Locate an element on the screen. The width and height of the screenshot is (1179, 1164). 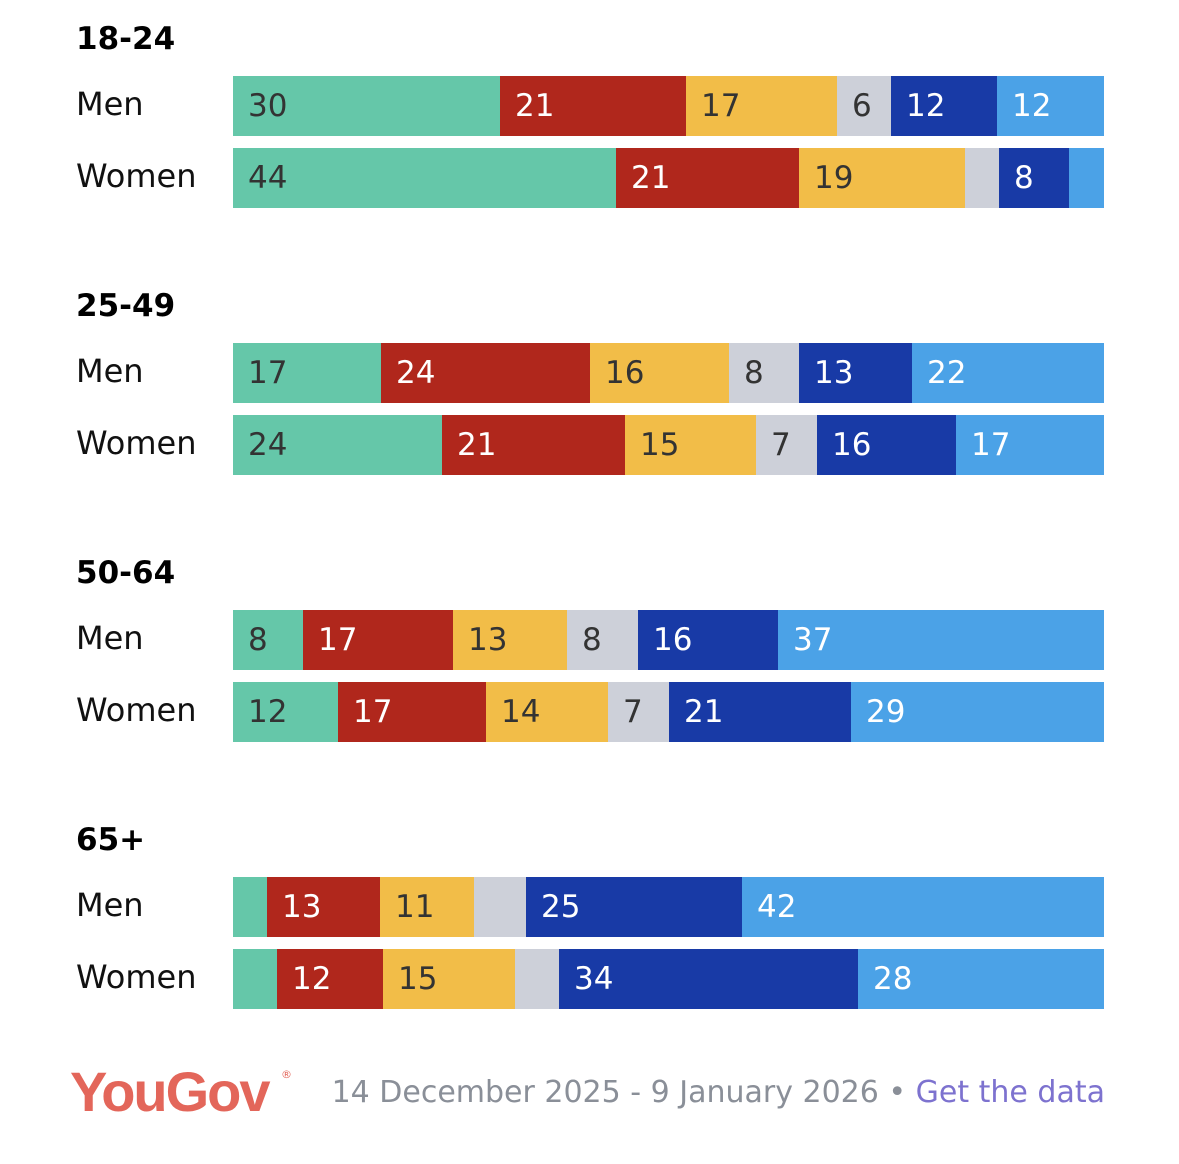
stacked-bar: 24 21 15 7 16 17 is located at coordinates (668, 445).